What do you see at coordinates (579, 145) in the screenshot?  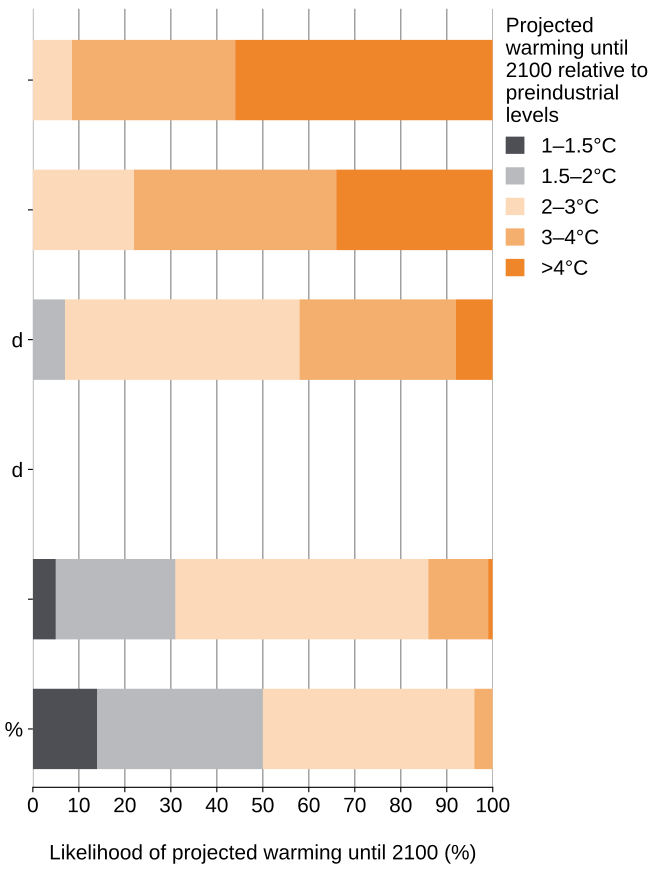 I see `legend-label: 1–1.5°C` at bounding box center [579, 145].